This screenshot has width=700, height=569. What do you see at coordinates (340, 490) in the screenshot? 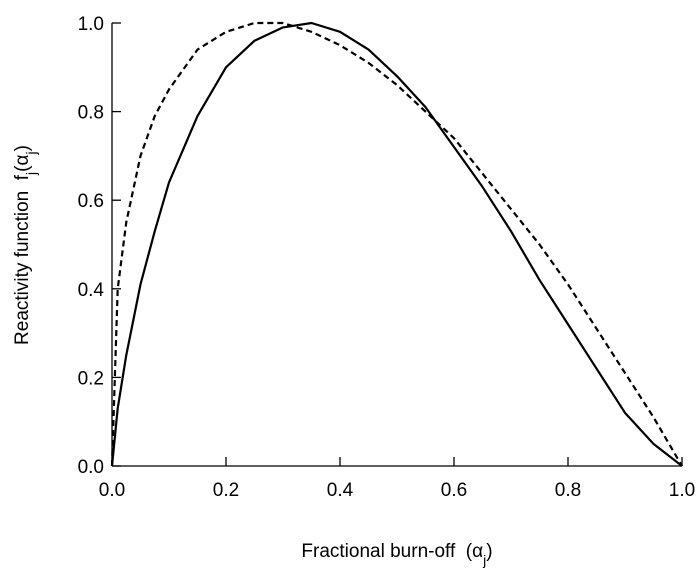
I see `x-tick-label: 0.4` at bounding box center [340, 490].